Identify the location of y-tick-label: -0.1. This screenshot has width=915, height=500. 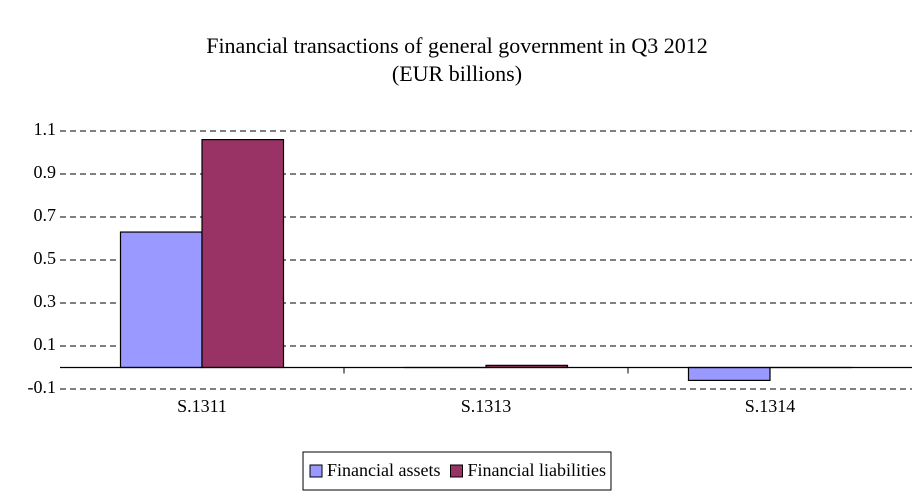
(42, 387).